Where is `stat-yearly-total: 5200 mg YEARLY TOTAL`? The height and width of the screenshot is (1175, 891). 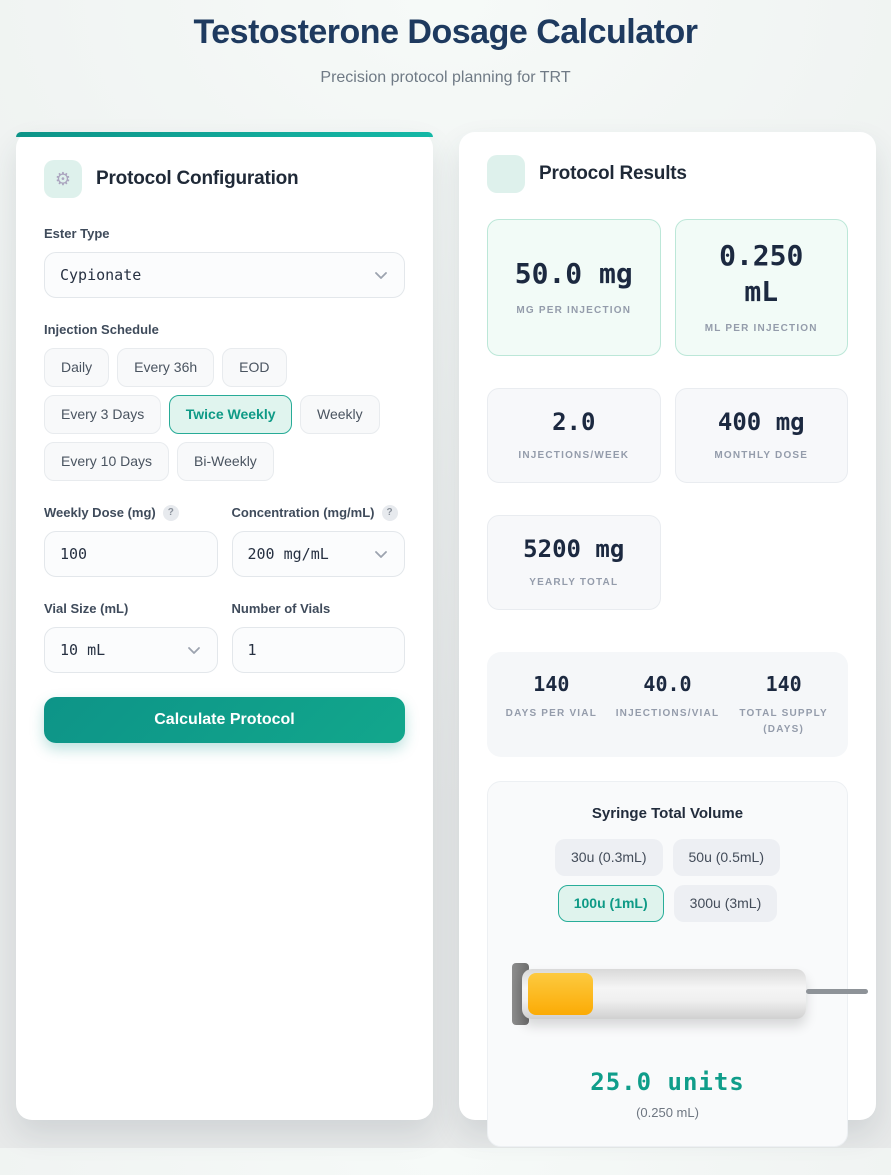 stat-yearly-total: 5200 mg YEARLY TOTAL is located at coordinates (574, 562).